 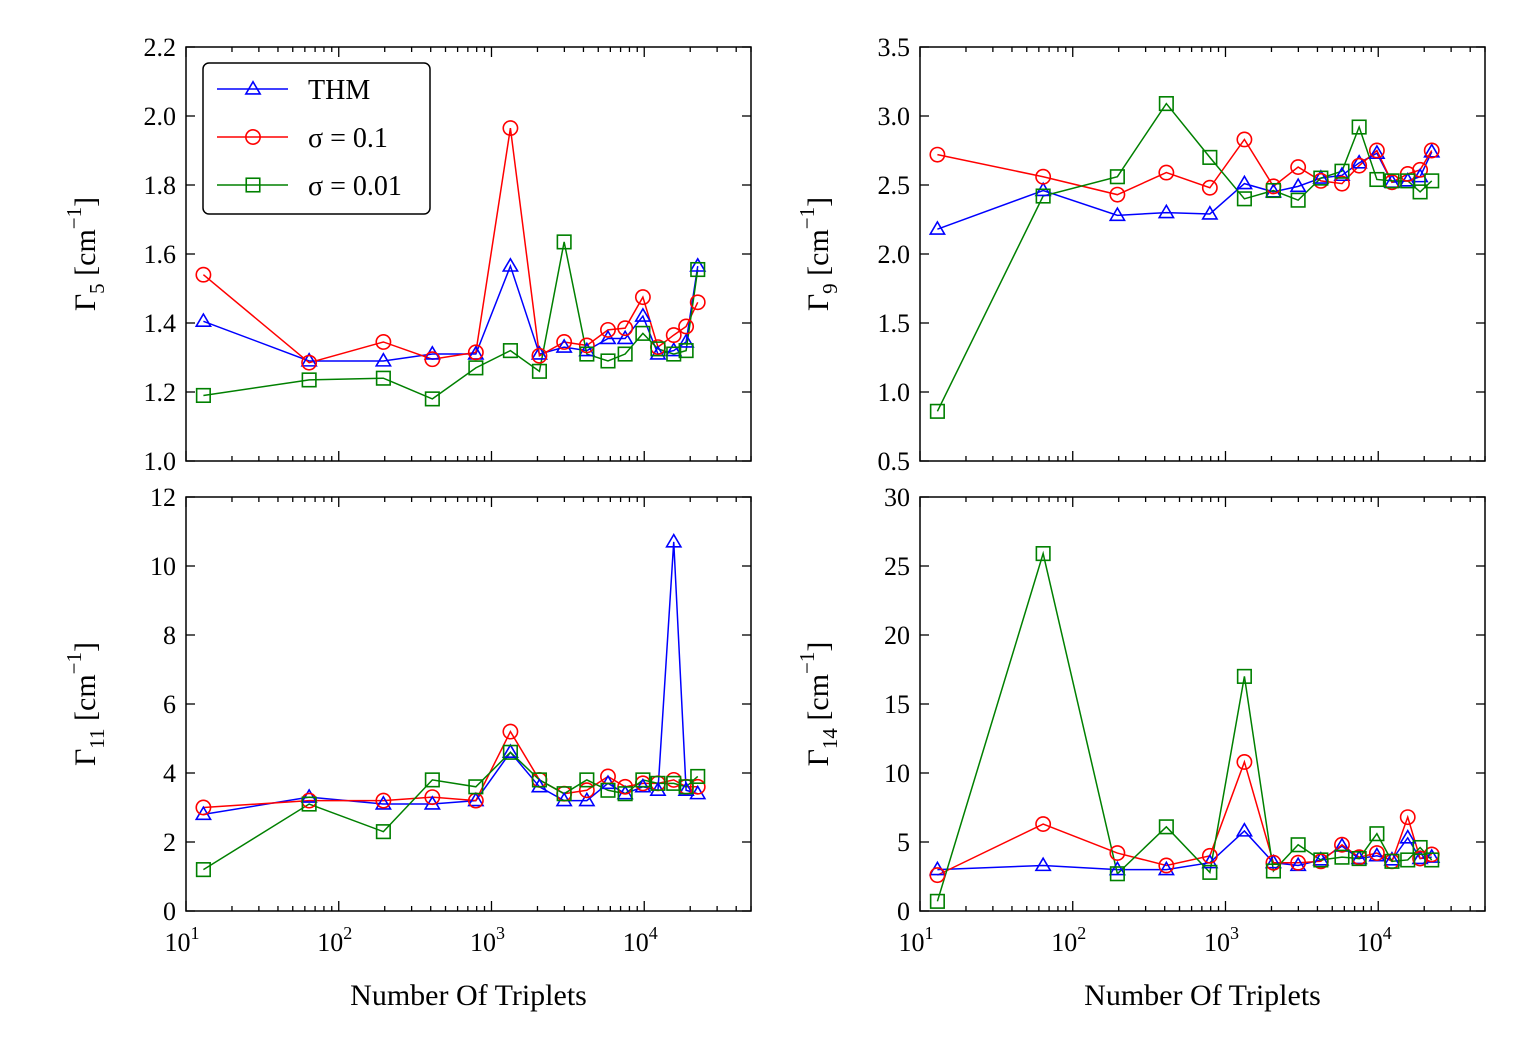 What do you see at coordinates (450, 678) in the screenshot?
I see `series-line-triangle` at bounding box center [450, 678].